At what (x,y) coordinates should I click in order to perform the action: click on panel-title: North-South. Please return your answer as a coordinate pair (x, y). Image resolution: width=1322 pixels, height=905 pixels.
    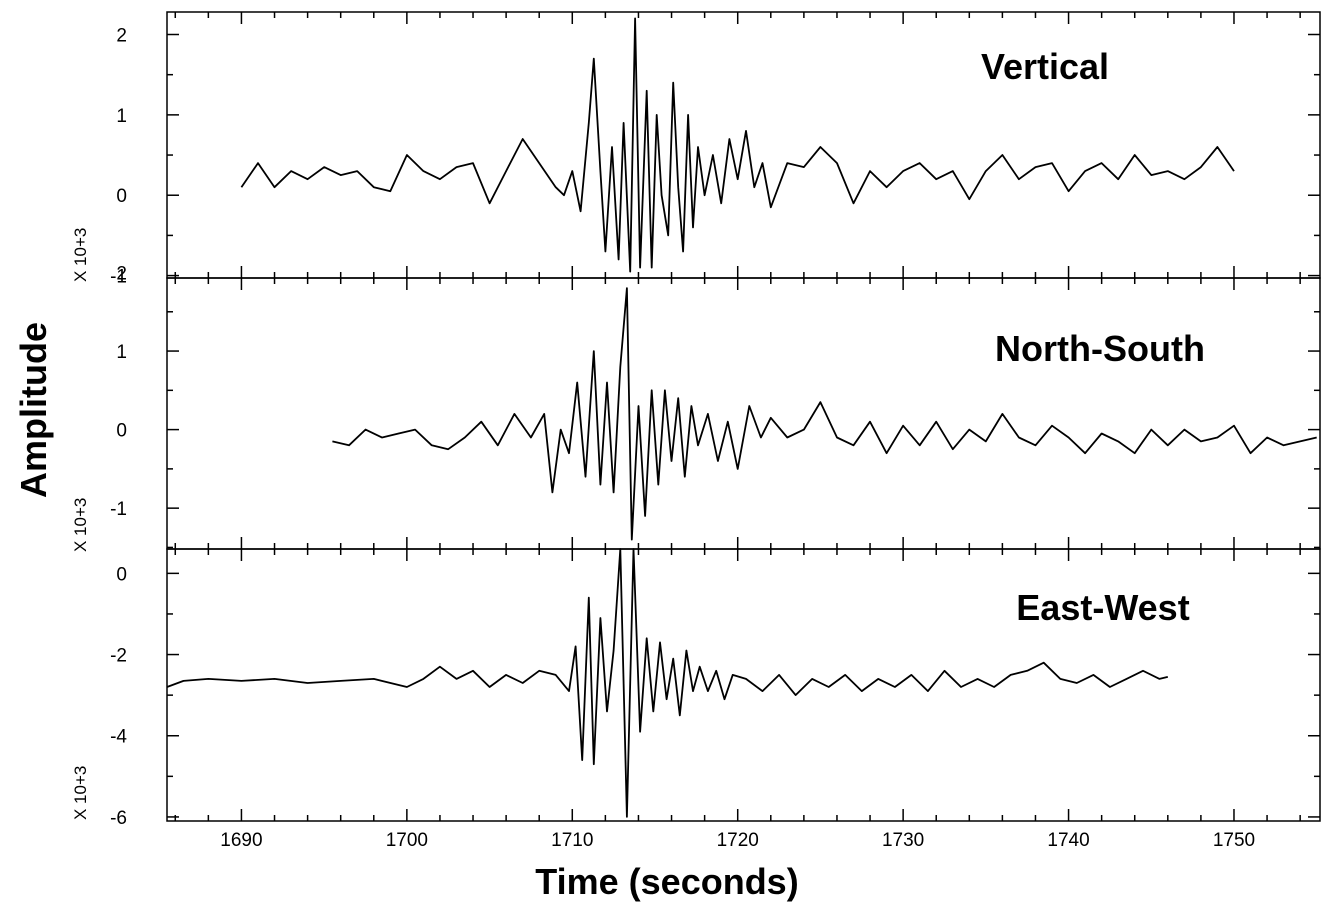
    Looking at the image, I should click on (1100, 348).